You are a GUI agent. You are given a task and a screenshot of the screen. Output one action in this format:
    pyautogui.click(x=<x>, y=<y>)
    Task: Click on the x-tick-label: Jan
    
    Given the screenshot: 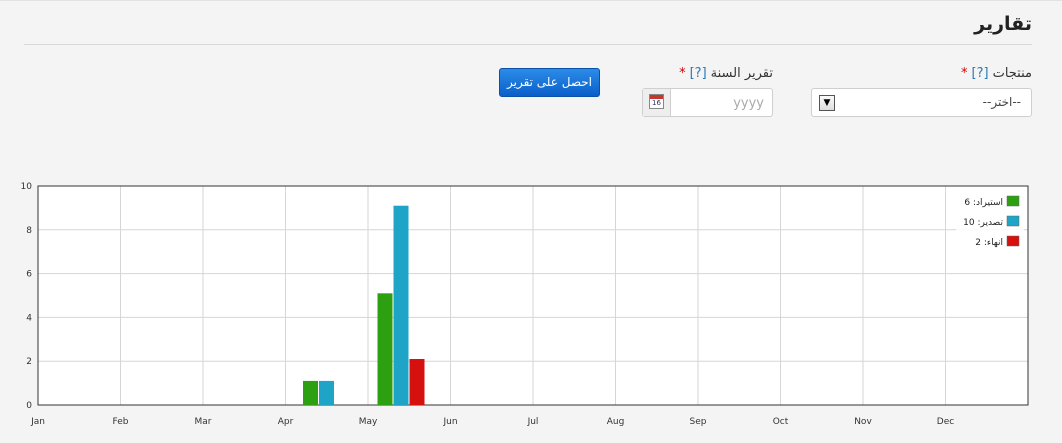 What is the action you would take?
    pyautogui.click(x=37, y=422)
    